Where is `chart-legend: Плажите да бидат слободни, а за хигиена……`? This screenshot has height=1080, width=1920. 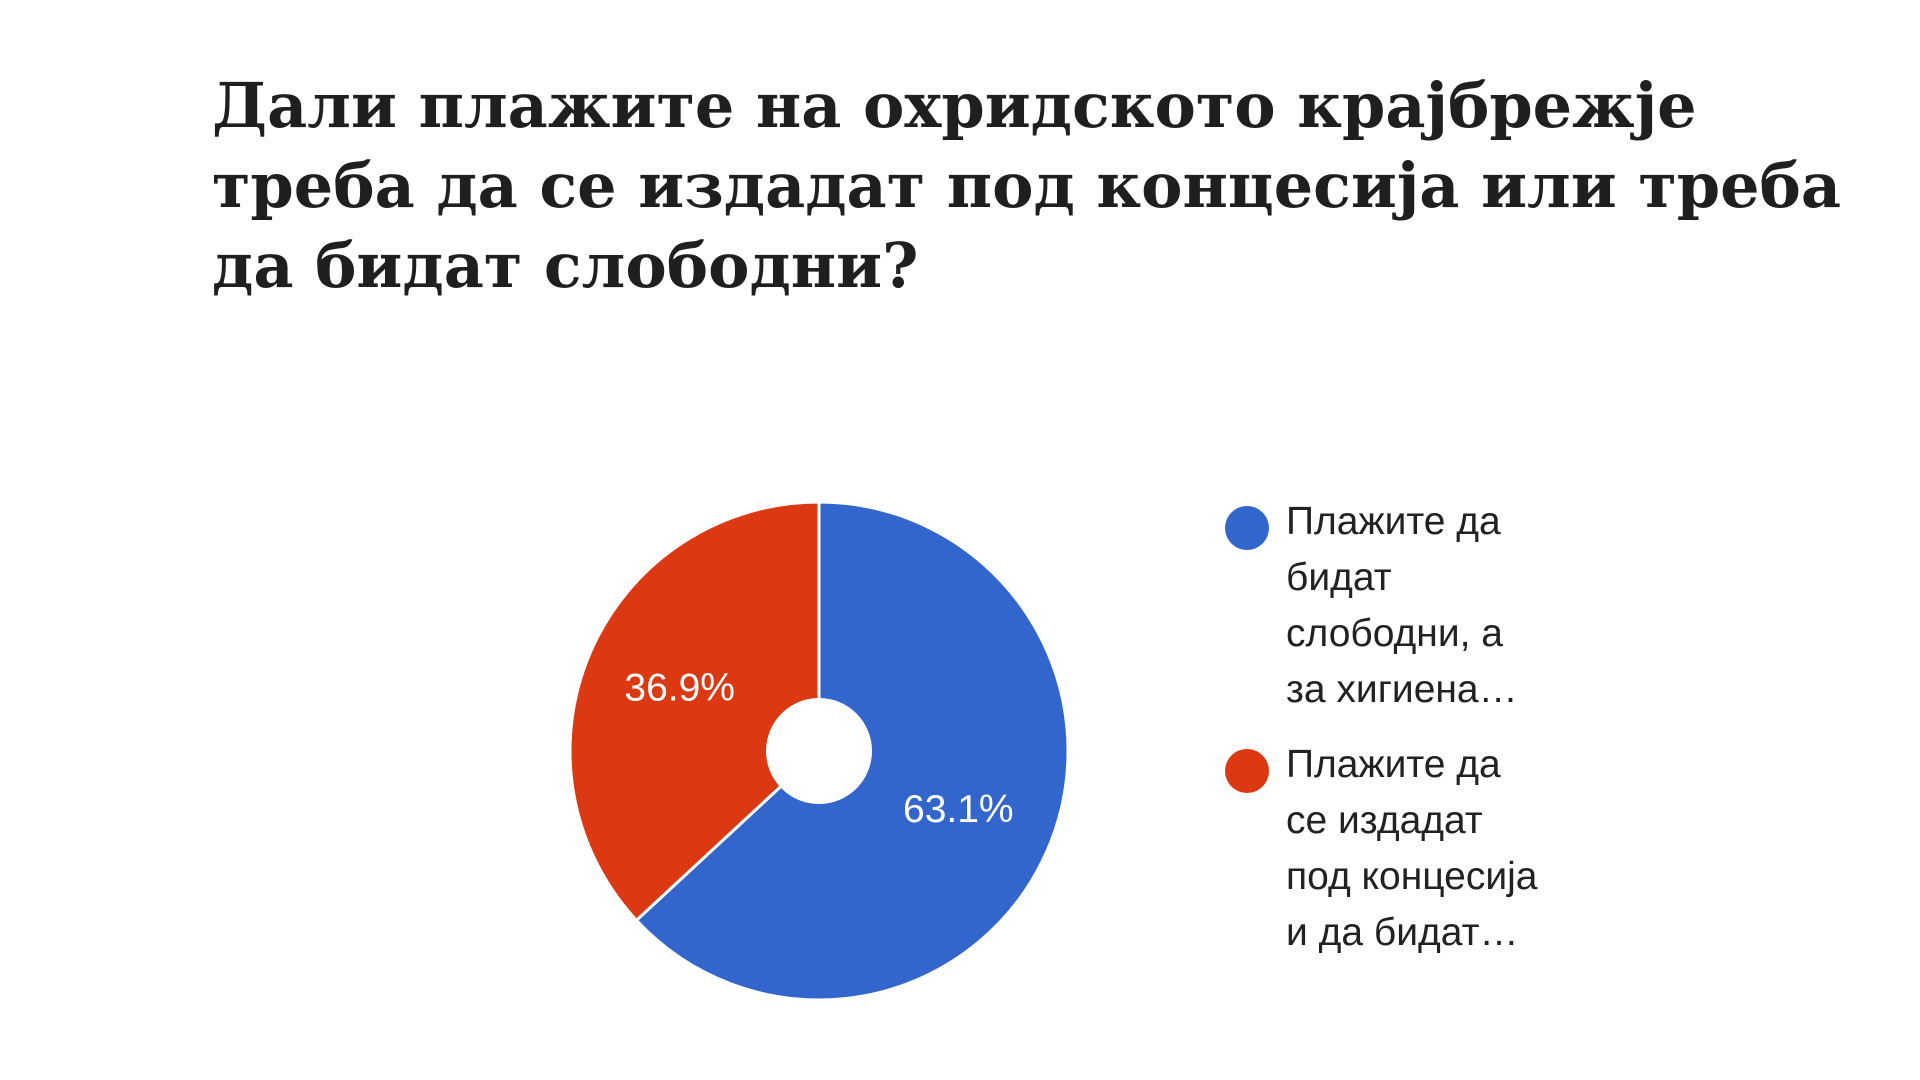 chart-legend: Плажите да бидат слободни, а за хигиена…… is located at coordinates (1414, 737).